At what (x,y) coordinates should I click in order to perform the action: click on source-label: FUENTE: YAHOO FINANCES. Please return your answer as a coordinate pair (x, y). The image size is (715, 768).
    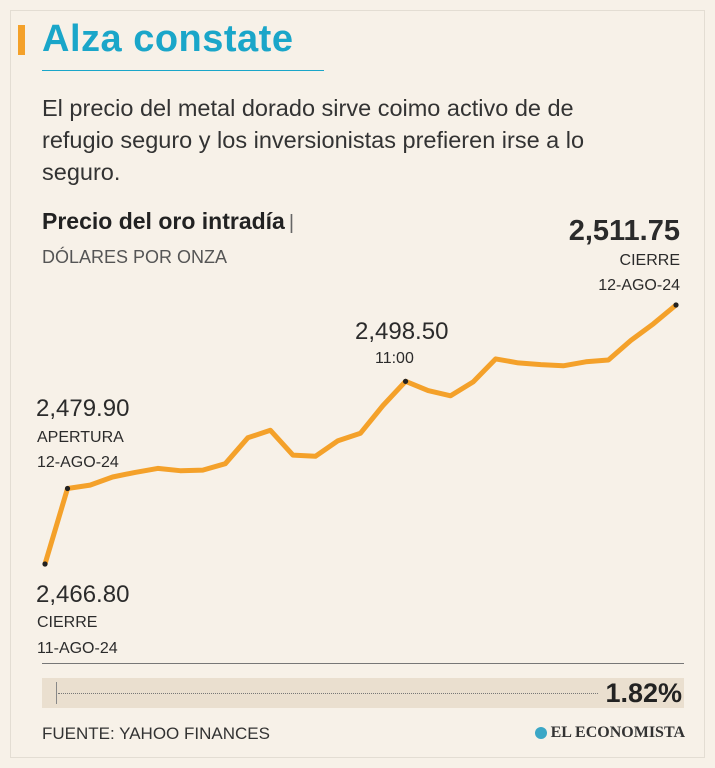
    Looking at the image, I should click on (156, 733).